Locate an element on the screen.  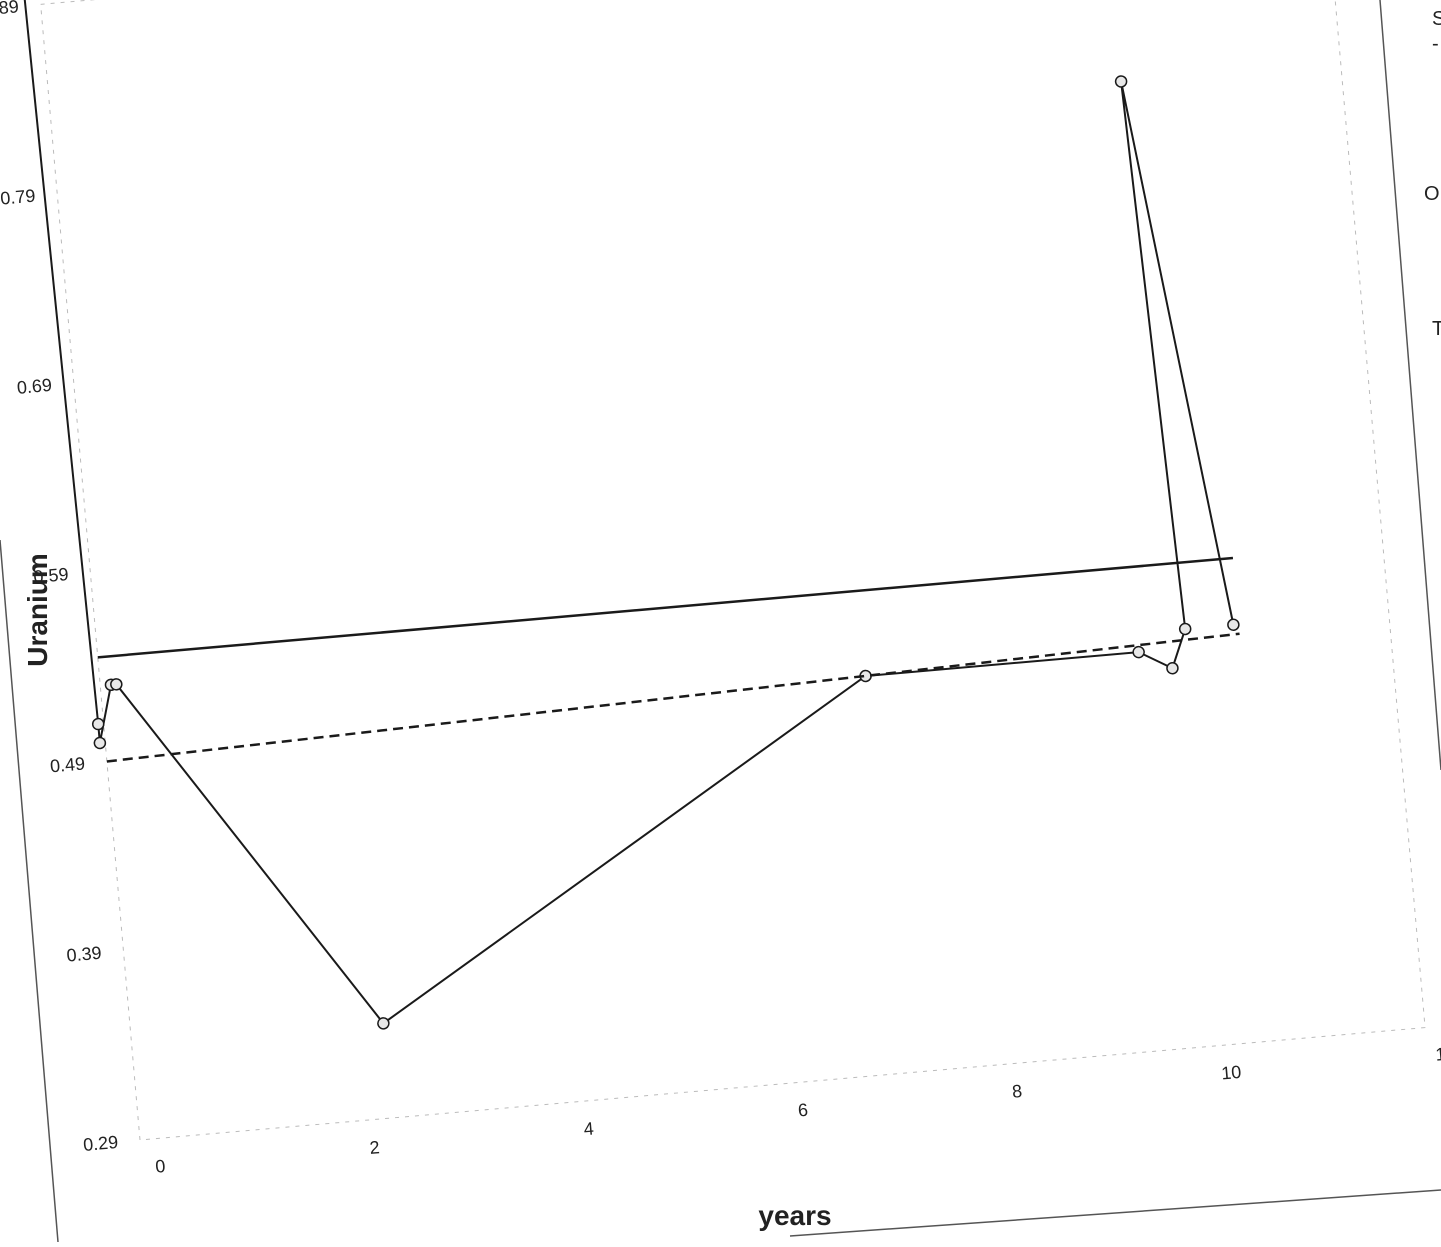
bottom-frame-line is located at coordinates (1115, 1213).